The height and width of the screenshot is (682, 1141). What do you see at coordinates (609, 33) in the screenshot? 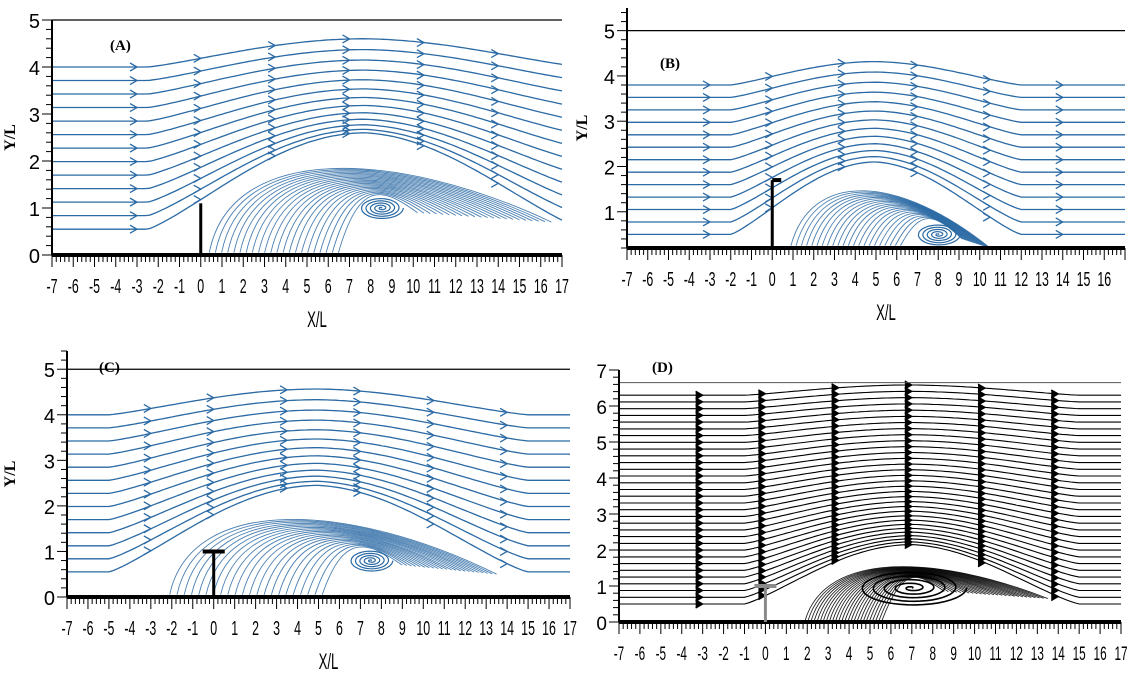
I see `y-tick-label: 5` at bounding box center [609, 33].